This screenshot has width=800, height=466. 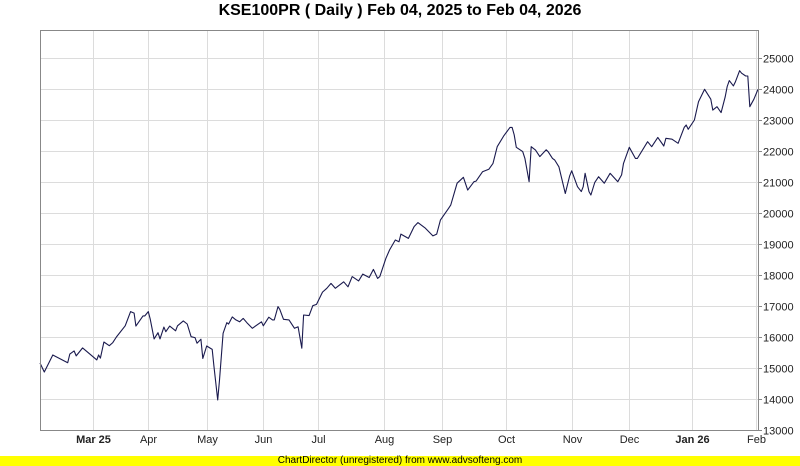 I want to click on y-tick-label: 22000, so click(x=778, y=153).